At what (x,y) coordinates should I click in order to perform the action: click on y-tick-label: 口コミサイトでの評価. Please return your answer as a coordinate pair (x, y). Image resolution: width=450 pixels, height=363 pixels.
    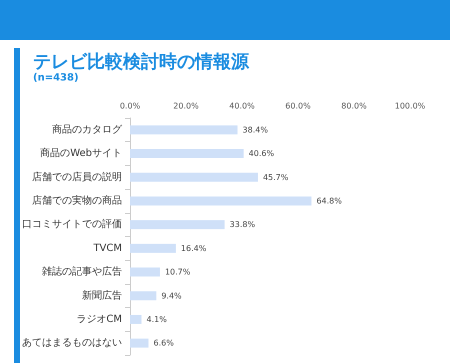
    Looking at the image, I should click on (72, 224).